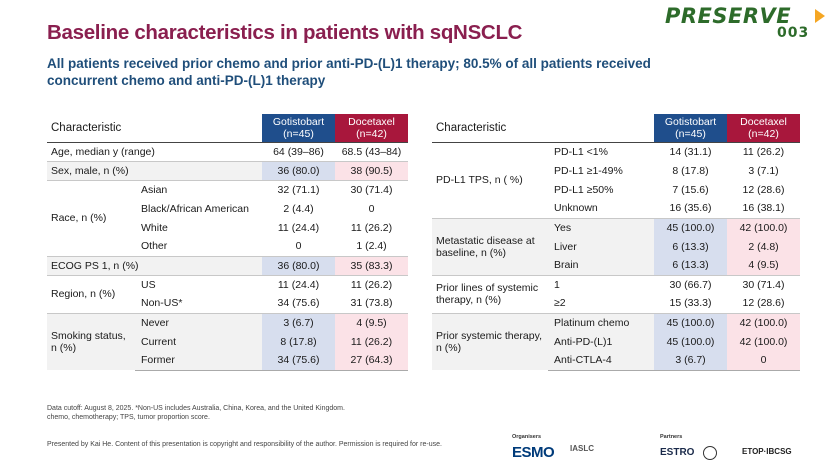 The image size is (832, 468). What do you see at coordinates (763, 265) in the screenshot?
I see `d-cell: 4 (9.5)` at bounding box center [763, 265].